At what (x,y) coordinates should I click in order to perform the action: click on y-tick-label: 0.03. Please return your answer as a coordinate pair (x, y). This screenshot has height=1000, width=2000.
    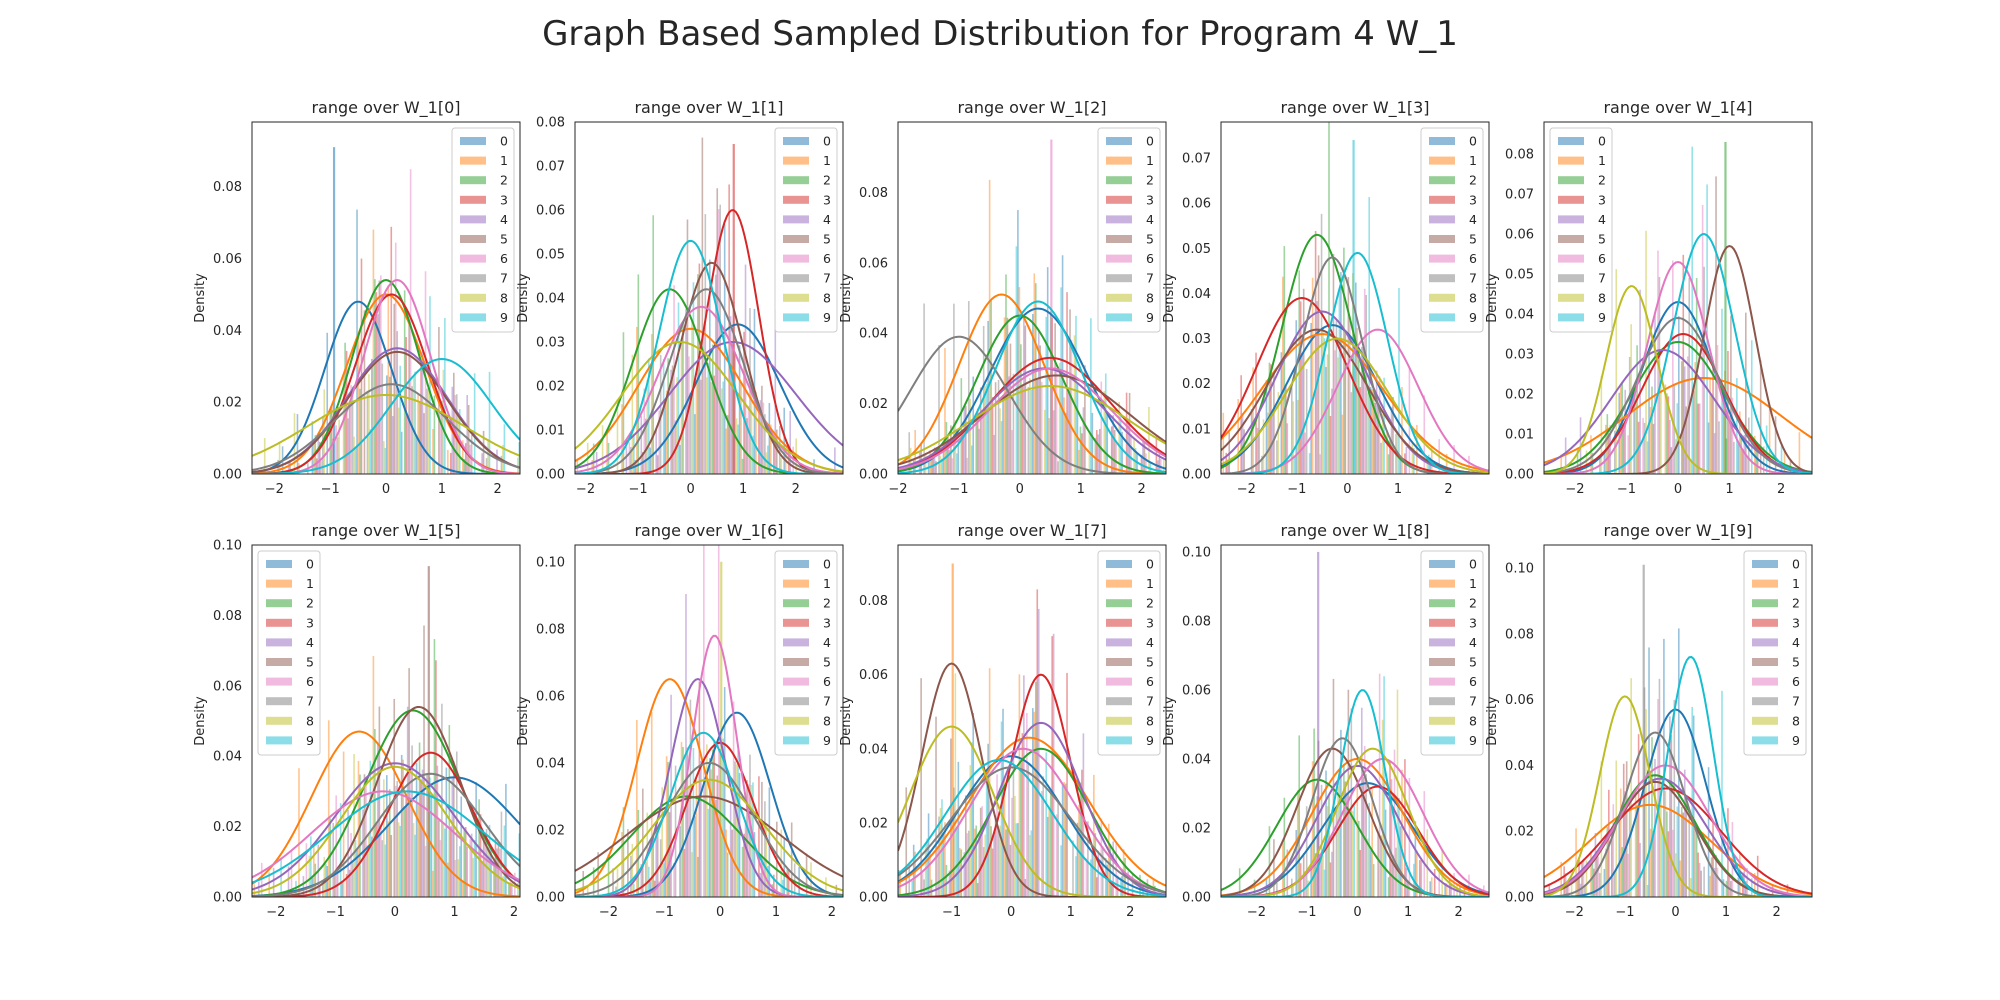
    Looking at the image, I should click on (550, 343).